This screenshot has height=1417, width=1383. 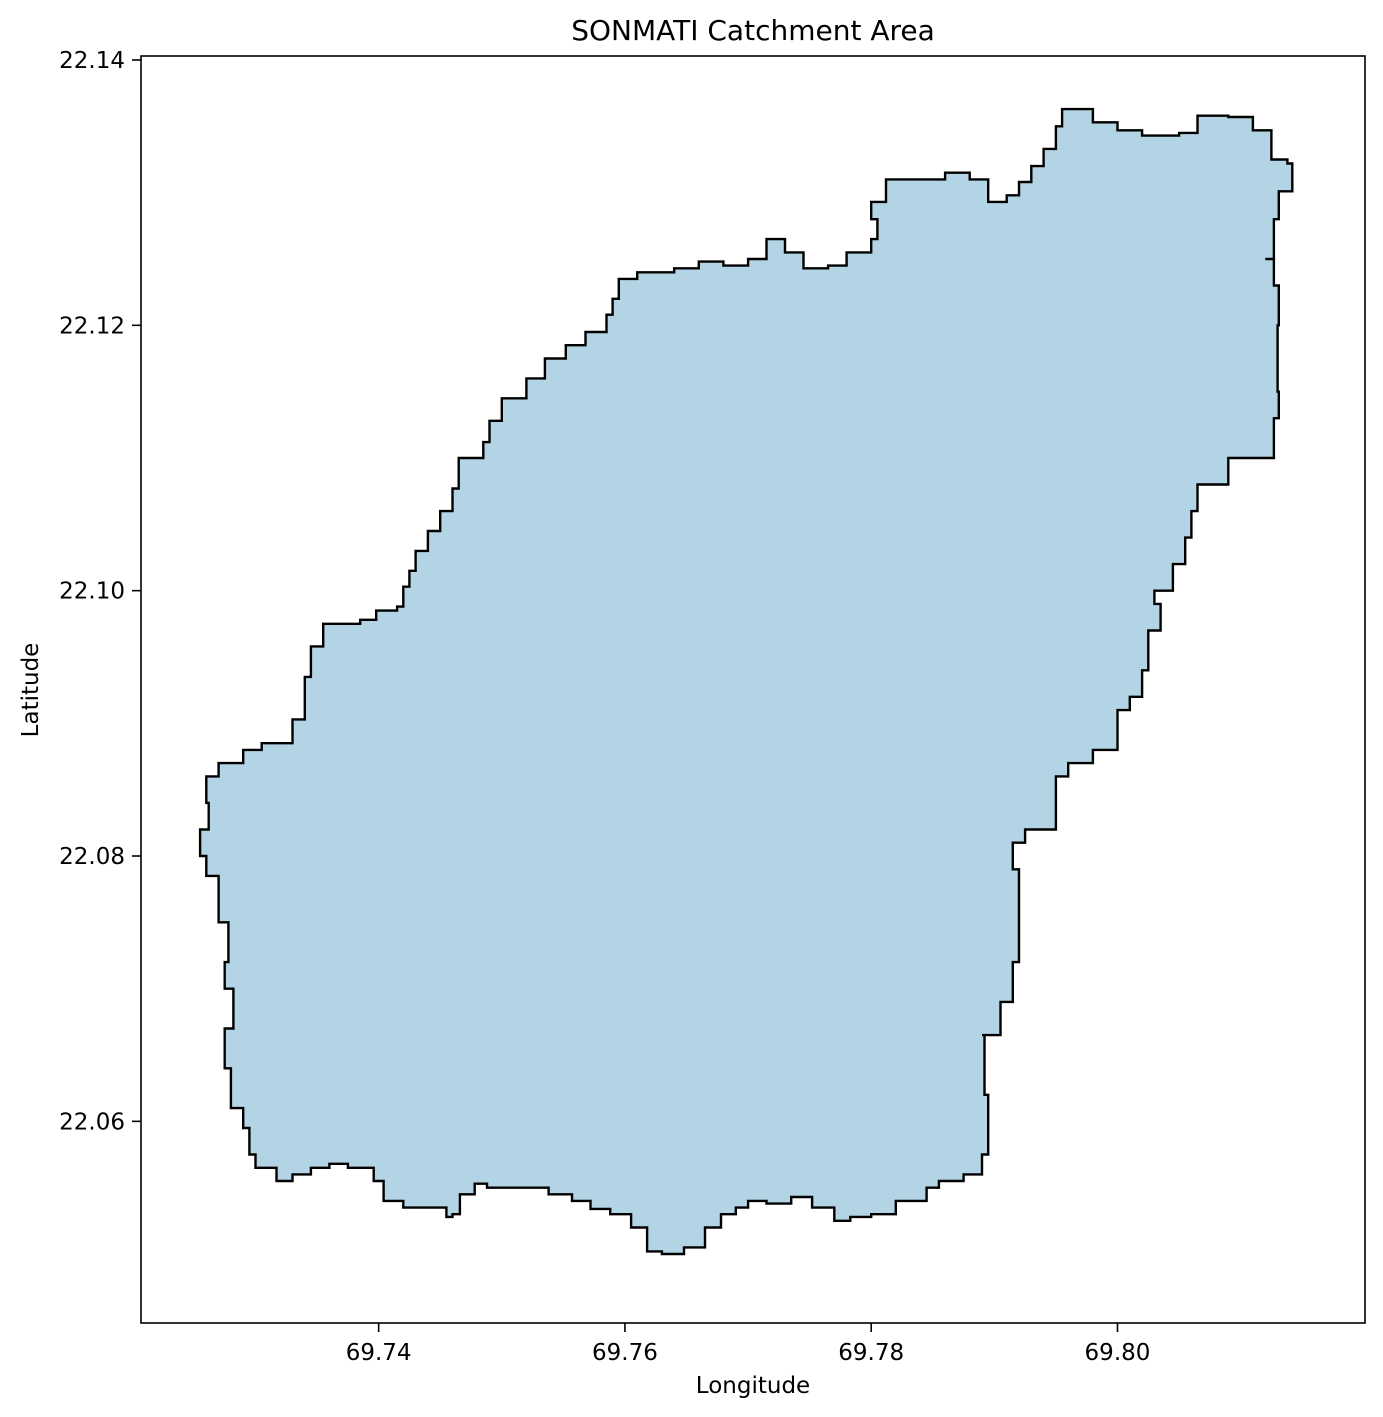 I want to click on y-axis-label: Latitude, so click(x=31, y=690).